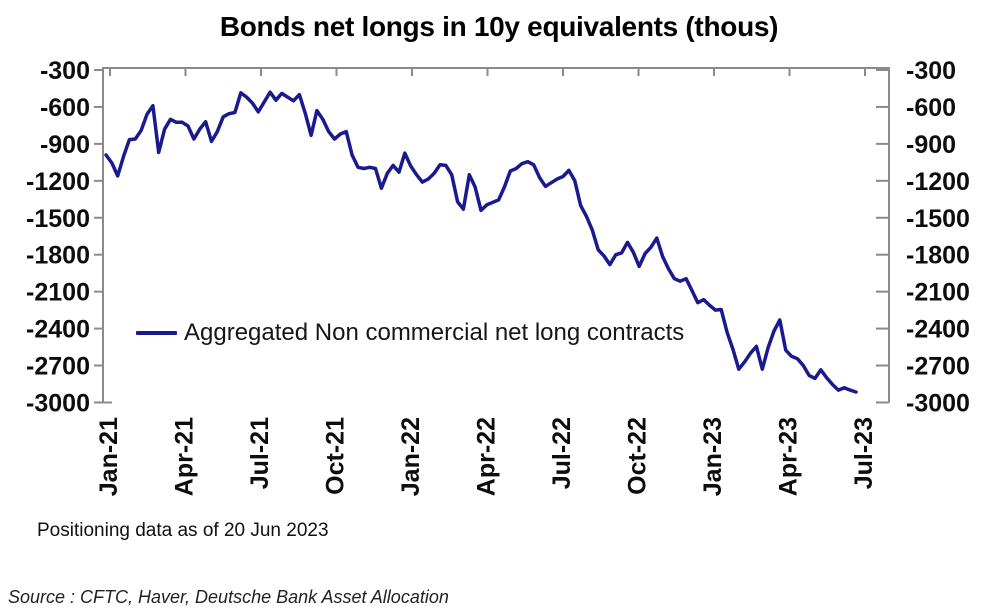 The width and height of the screenshot is (998, 616). I want to click on x-tick-label: Apr-22, so click(487, 456).